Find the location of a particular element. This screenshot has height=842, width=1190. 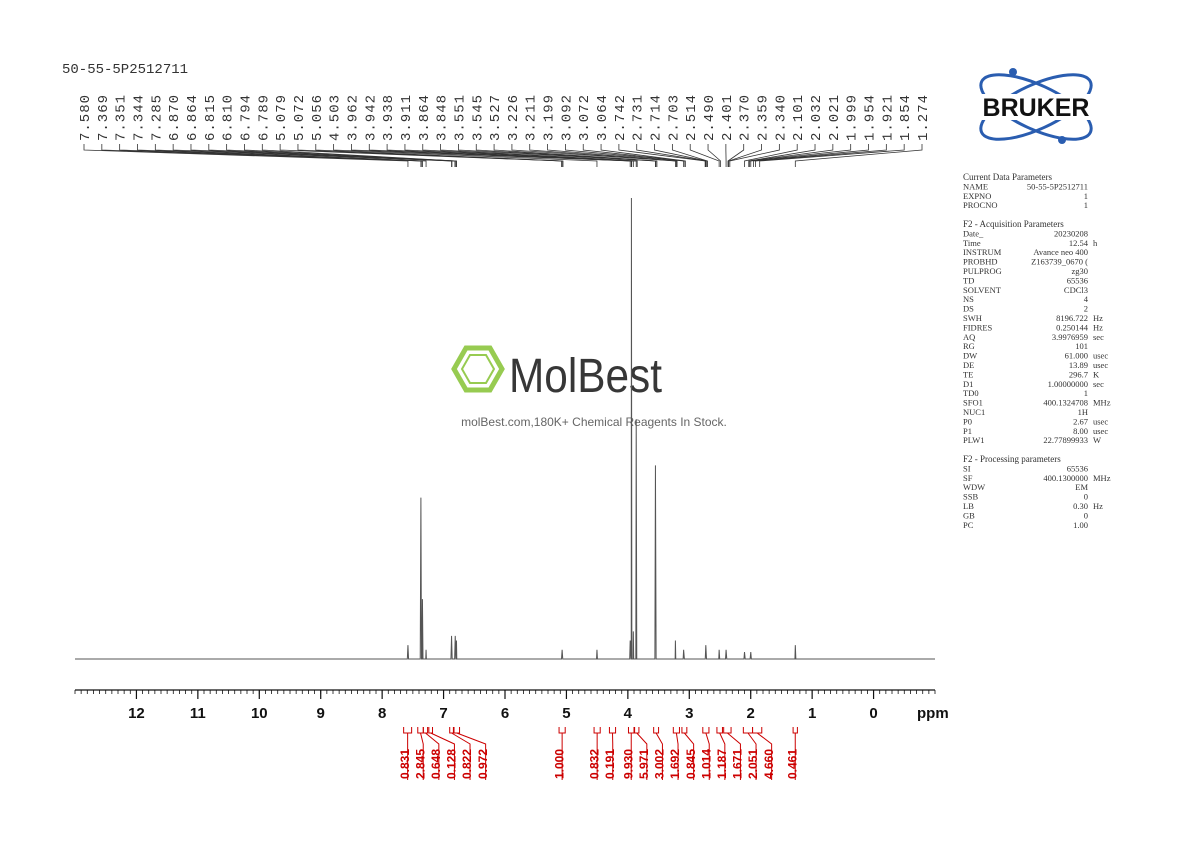

param-name: GB is located at coordinates (969, 515).